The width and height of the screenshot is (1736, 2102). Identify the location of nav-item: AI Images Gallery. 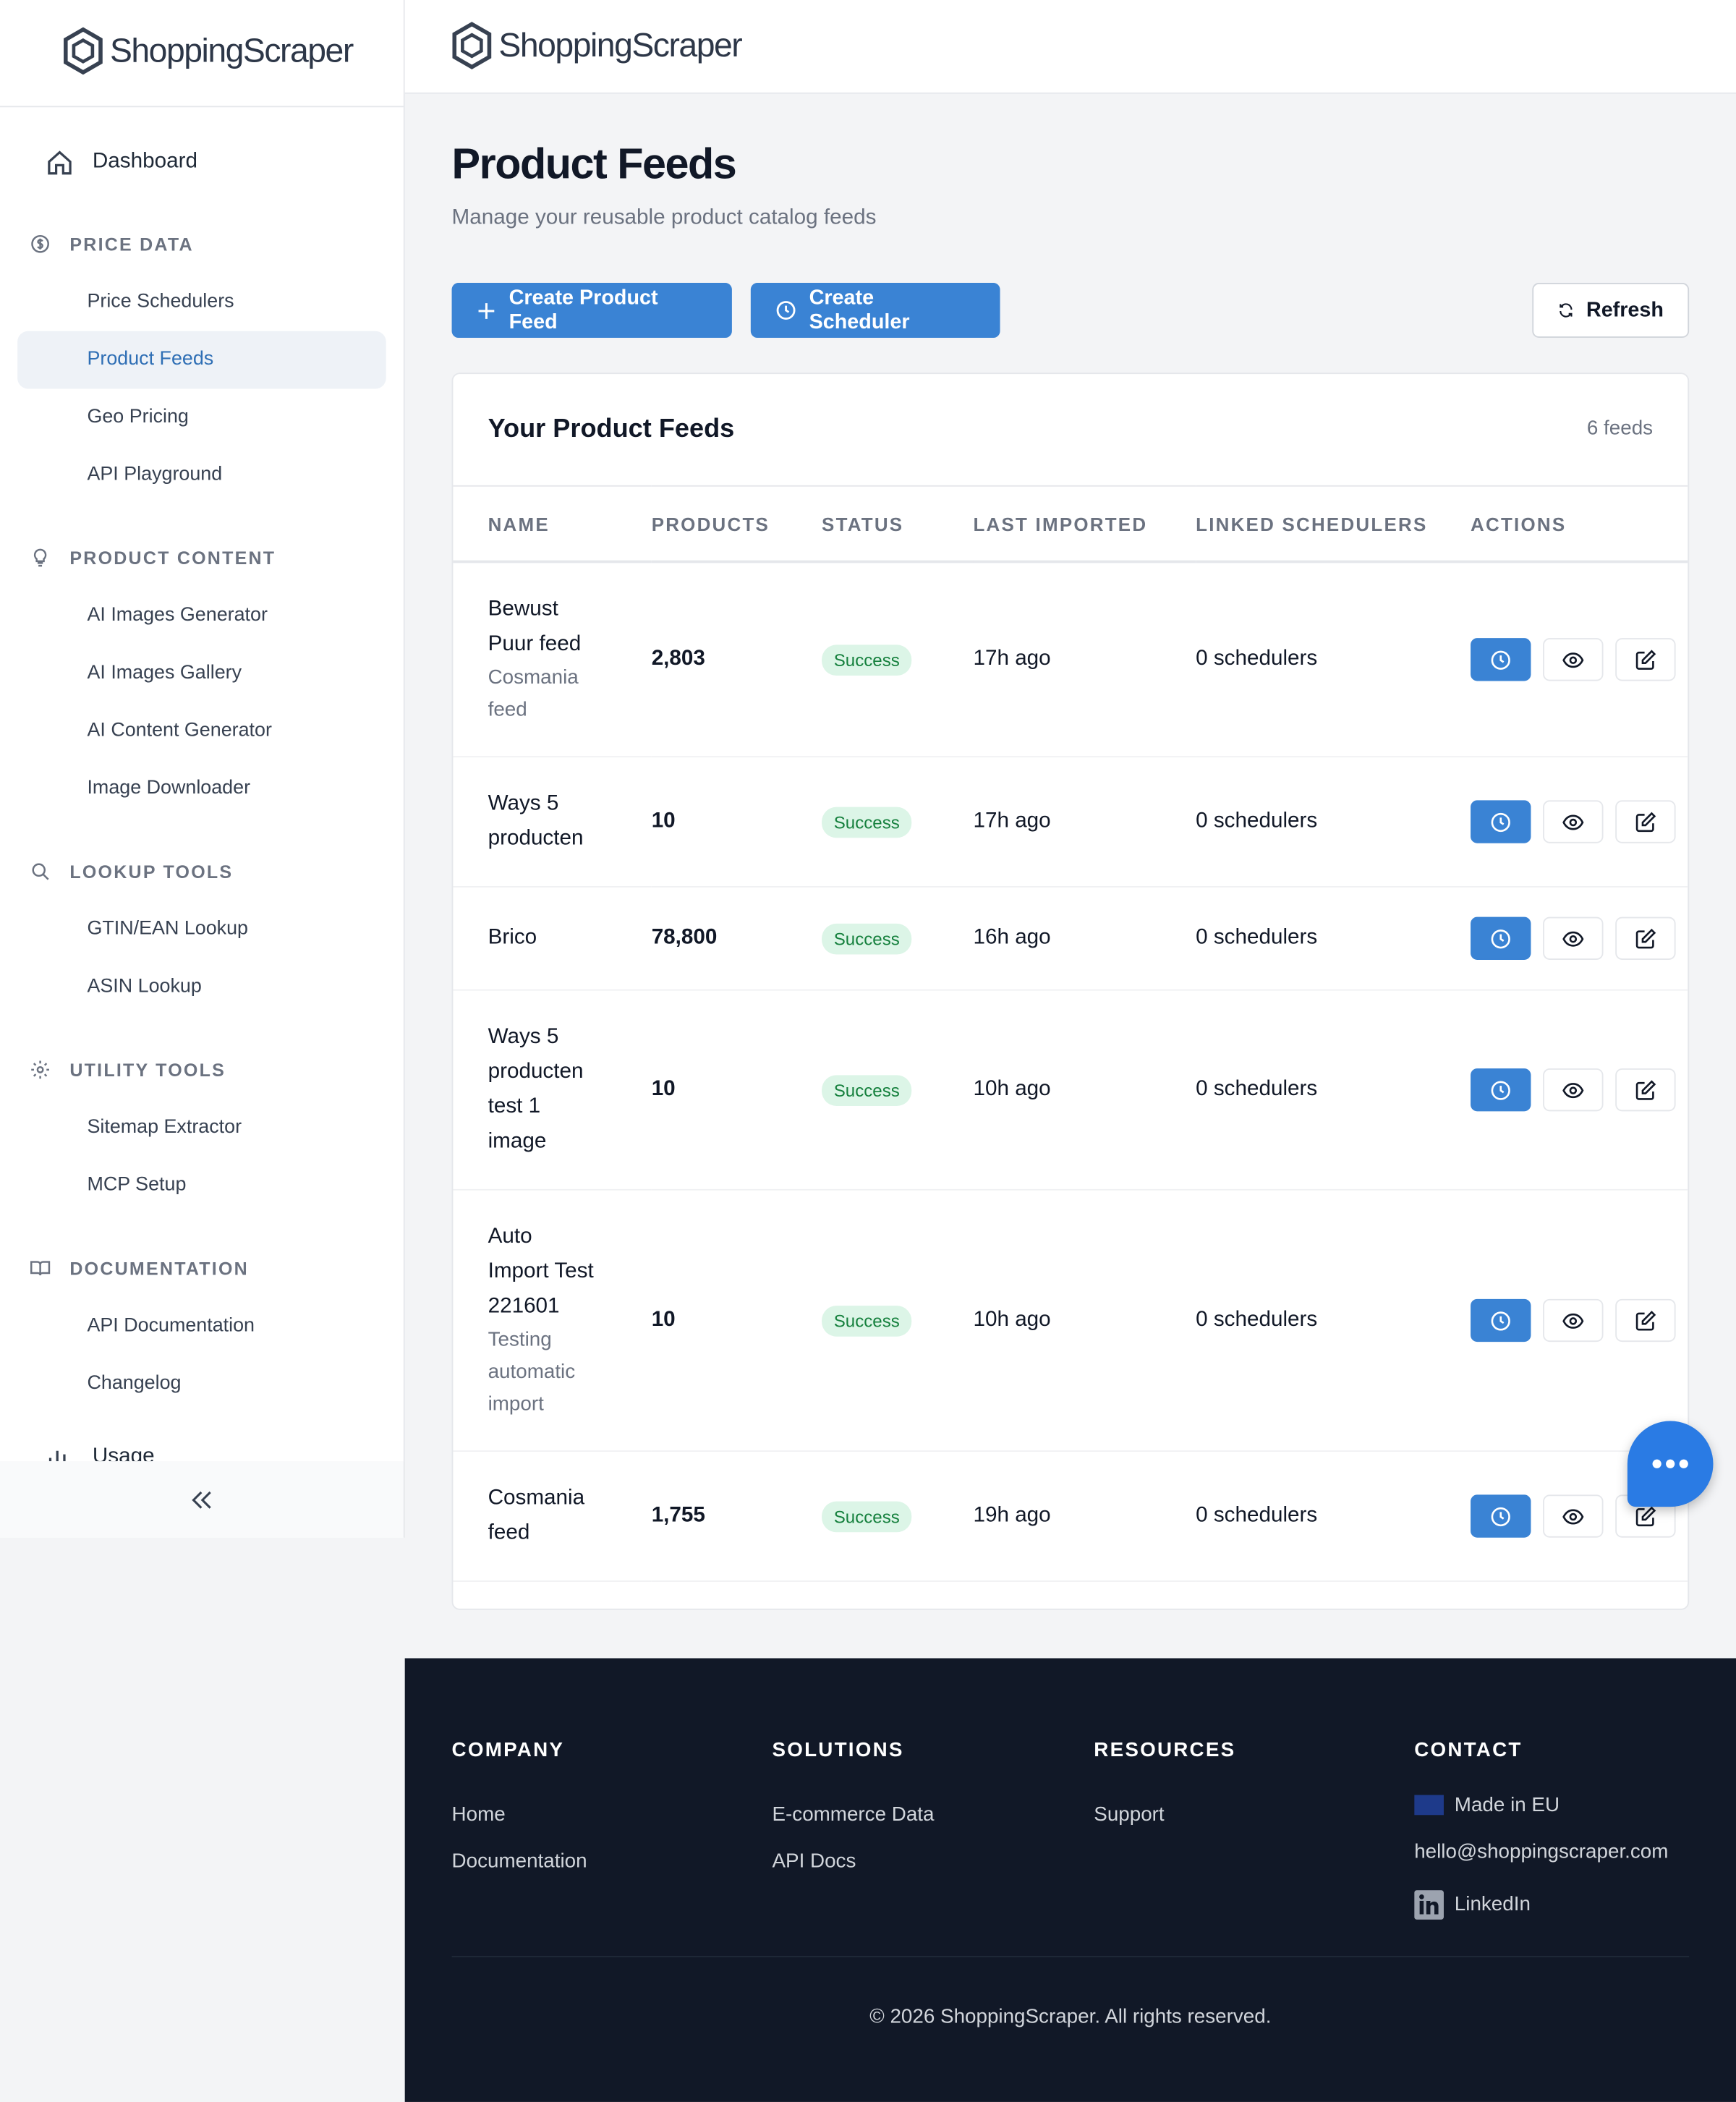
(164, 673).